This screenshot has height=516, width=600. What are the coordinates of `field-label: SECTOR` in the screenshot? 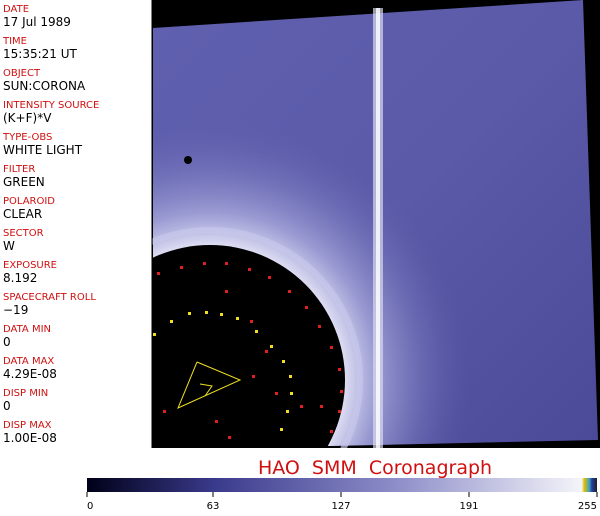 It's located at (23, 233).